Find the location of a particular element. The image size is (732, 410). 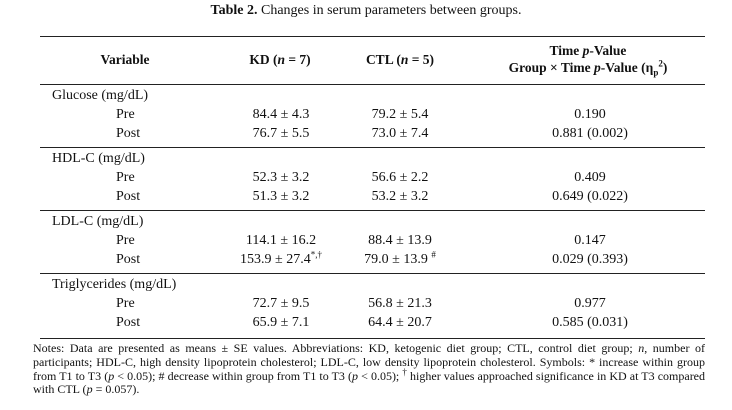

kd-value: 65.9 ± 7.1 is located at coordinates (281, 322).